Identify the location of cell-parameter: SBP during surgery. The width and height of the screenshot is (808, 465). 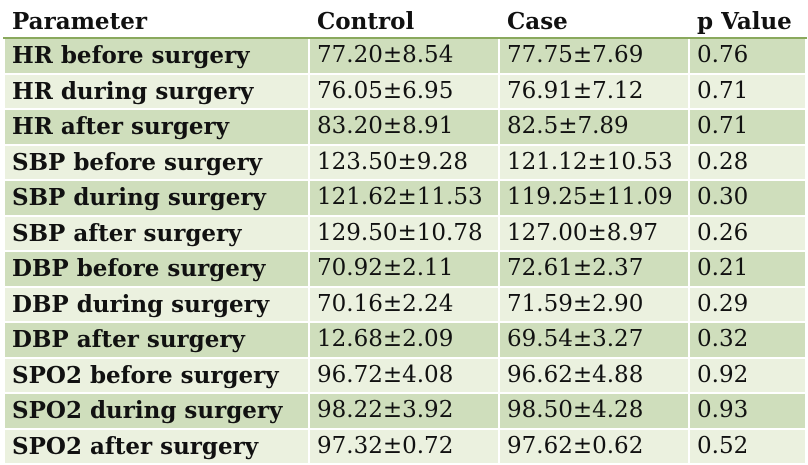
(156, 198).